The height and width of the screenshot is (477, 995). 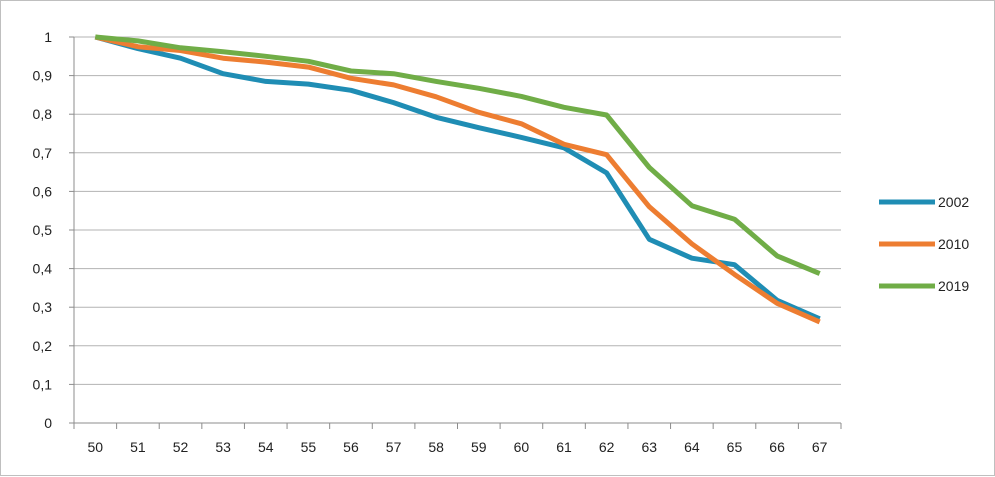 What do you see at coordinates (223, 447) in the screenshot?
I see `x-tick-label: 53` at bounding box center [223, 447].